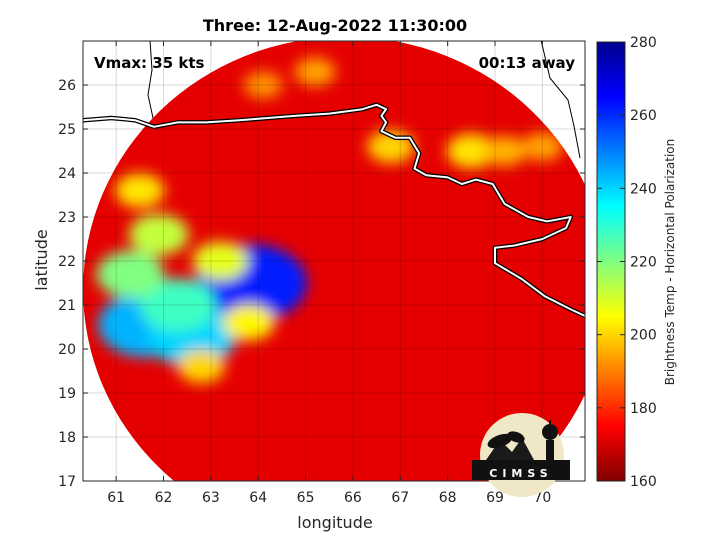  What do you see at coordinates (67, 262) in the screenshot?
I see `y-tick-label: 22` at bounding box center [67, 262].